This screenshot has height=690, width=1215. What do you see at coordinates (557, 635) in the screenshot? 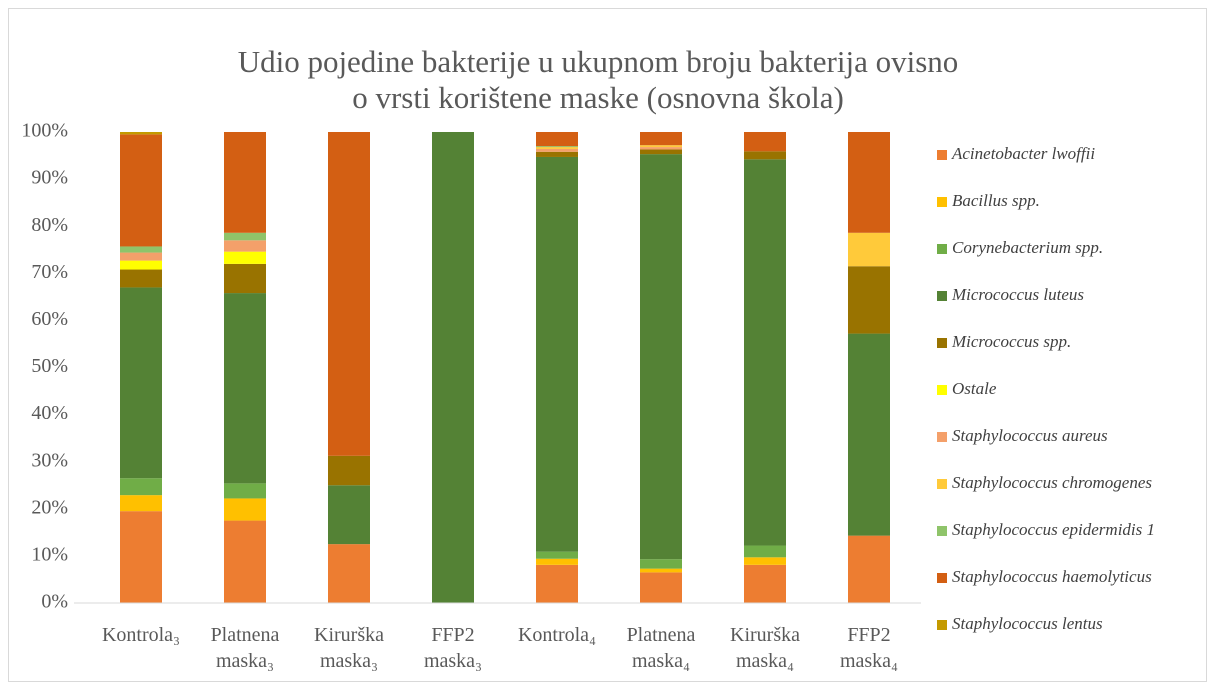
I see `x-tick-label: Kontrola₄` at bounding box center [557, 635].